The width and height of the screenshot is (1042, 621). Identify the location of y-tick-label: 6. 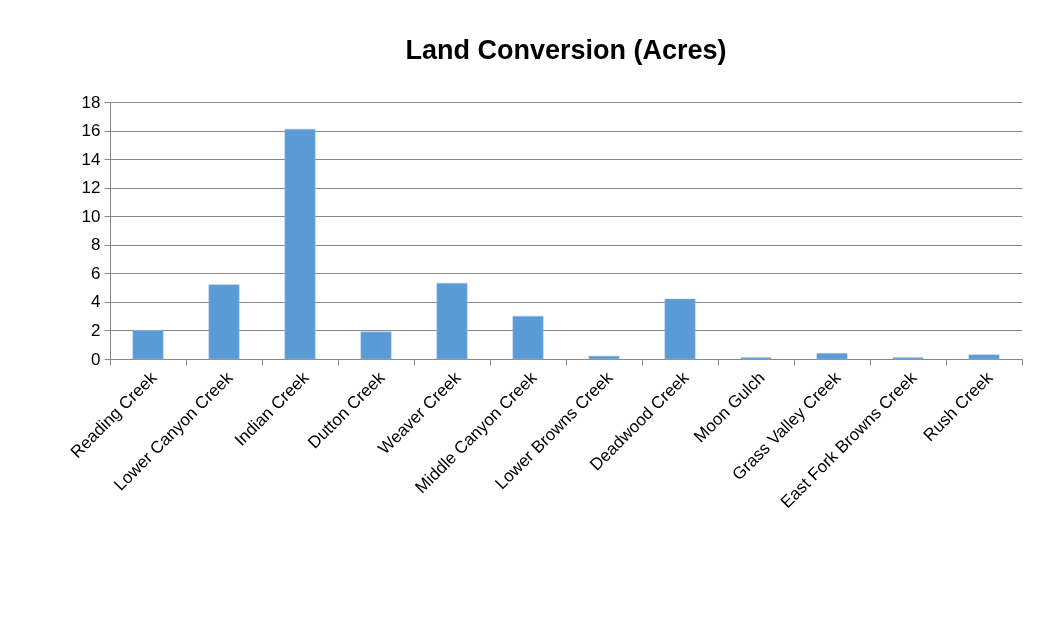
(96, 273).